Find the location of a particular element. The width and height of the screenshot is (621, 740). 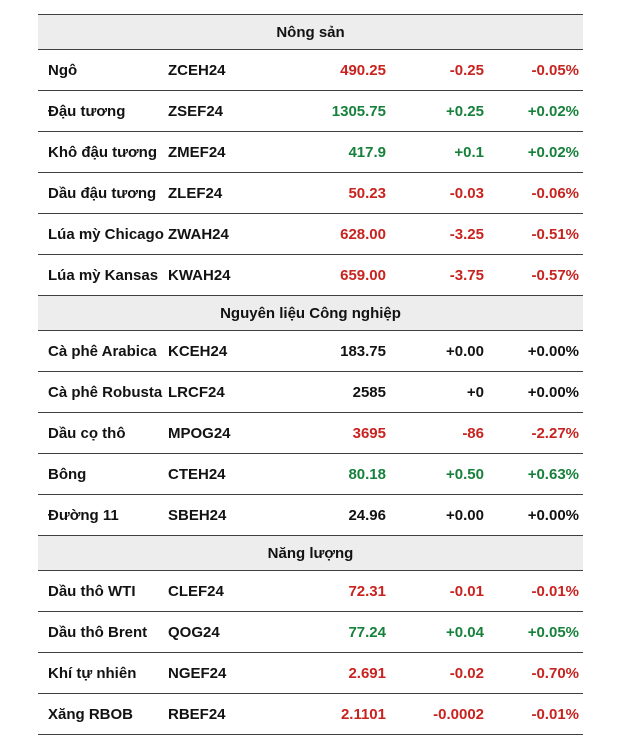

percent-change: -0.57% is located at coordinates (555, 275).